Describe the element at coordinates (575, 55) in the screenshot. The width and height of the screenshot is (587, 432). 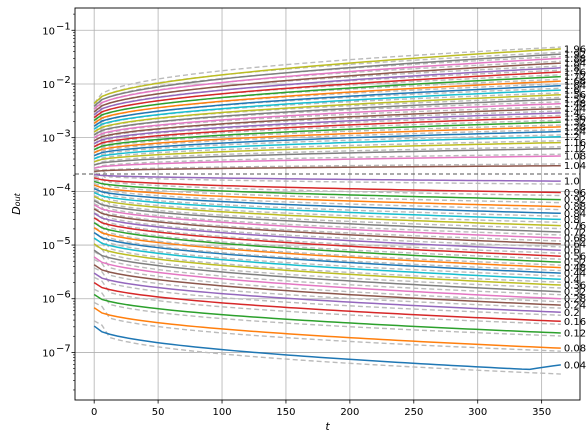
I see `series-end-label: 1.92` at that location.